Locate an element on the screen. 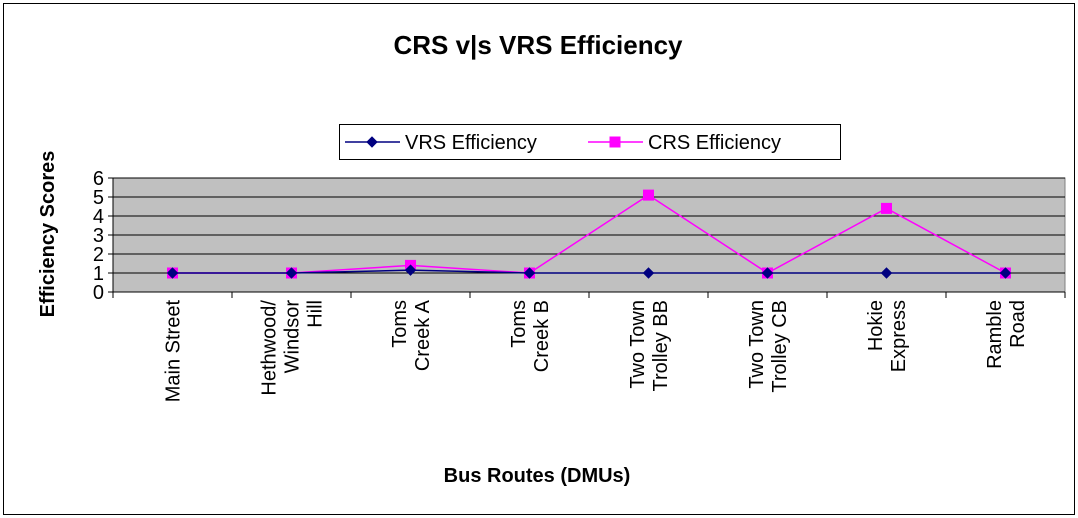 The height and width of the screenshot is (518, 1078). chart-title: CRS v|s VRS Efficiency is located at coordinates (538, 45).